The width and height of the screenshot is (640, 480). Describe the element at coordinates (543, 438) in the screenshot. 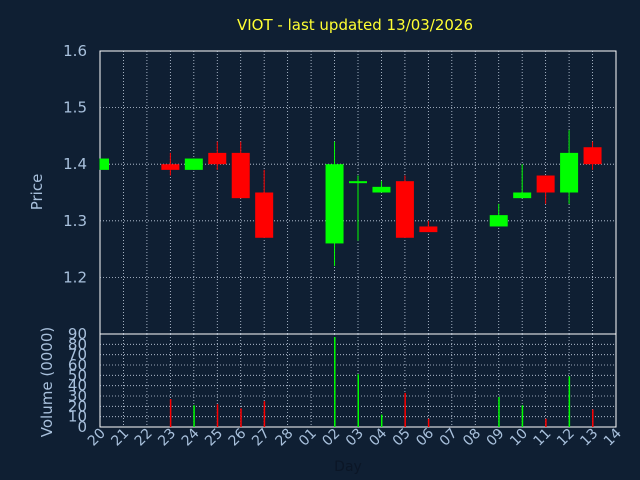

I see `x-tick-label: 11` at that location.